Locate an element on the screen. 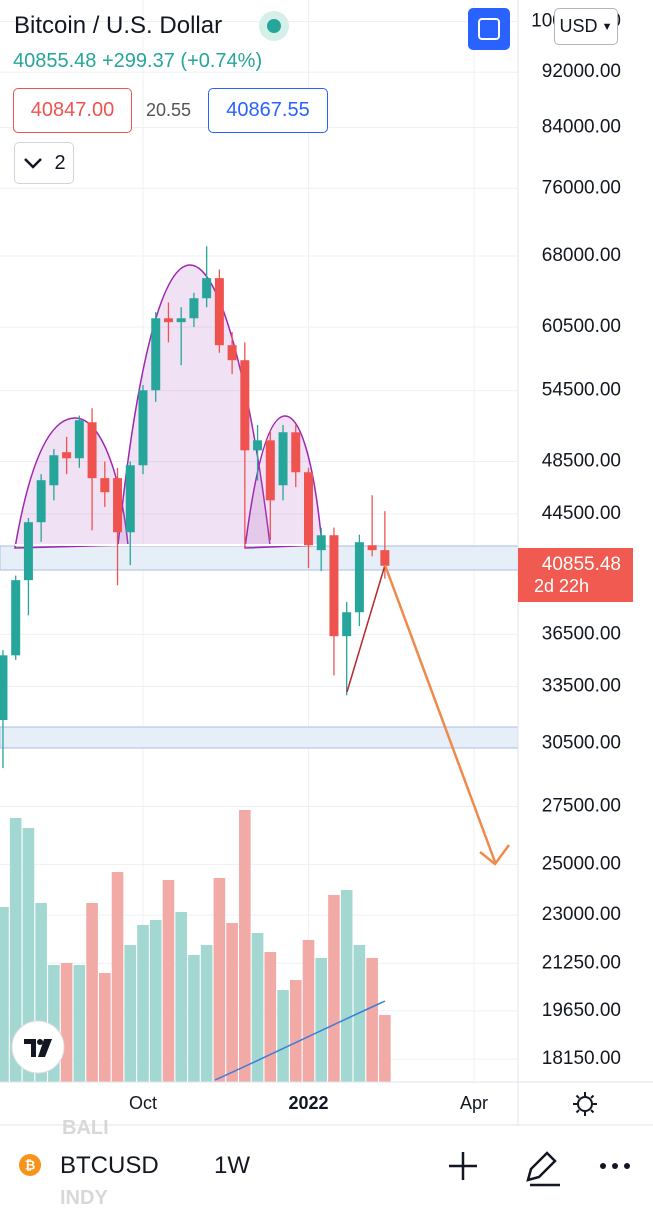 The height and width of the screenshot is (1210, 653). x-axis: Oct 2022 Apr is located at coordinates (308, 1103).